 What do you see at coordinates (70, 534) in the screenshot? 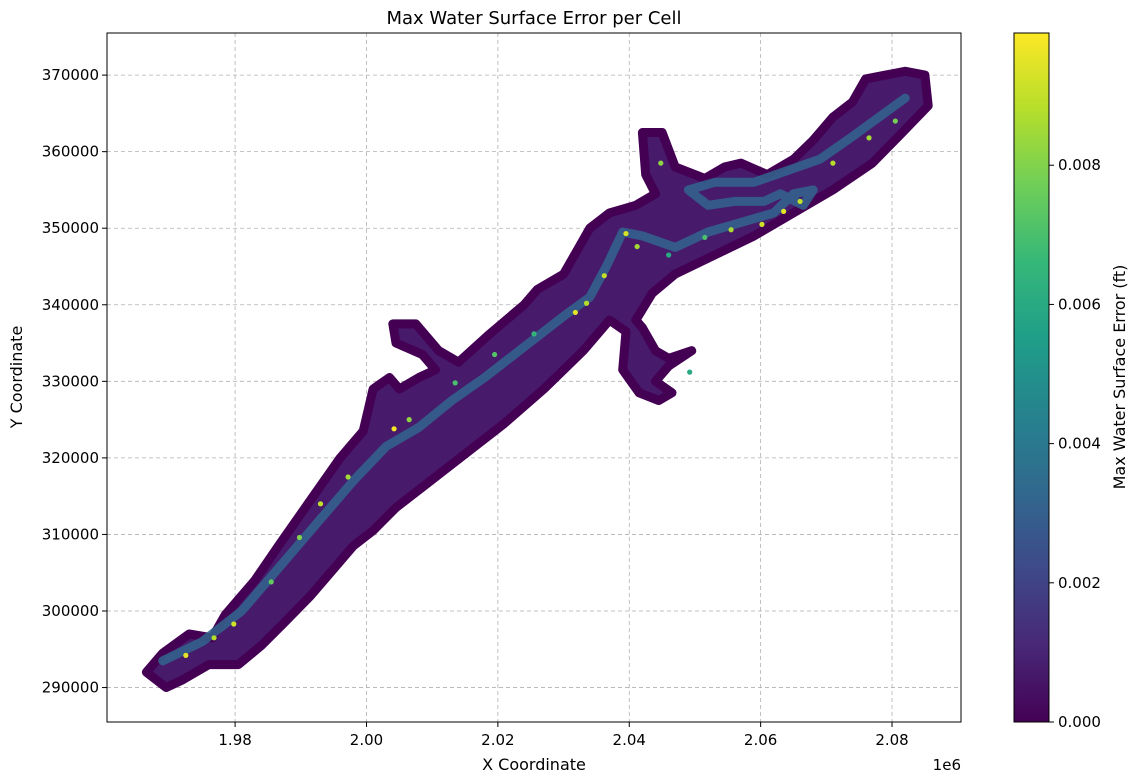
I see `y-tick-label: 310000` at bounding box center [70, 534].